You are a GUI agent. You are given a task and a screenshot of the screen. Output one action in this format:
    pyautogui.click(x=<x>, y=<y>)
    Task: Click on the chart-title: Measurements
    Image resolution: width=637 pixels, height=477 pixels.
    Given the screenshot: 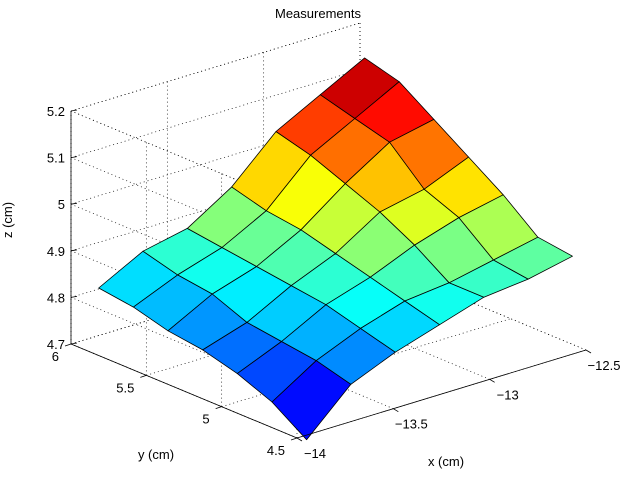 What is the action you would take?
    pyautogui.click(x=318, y=13)
    